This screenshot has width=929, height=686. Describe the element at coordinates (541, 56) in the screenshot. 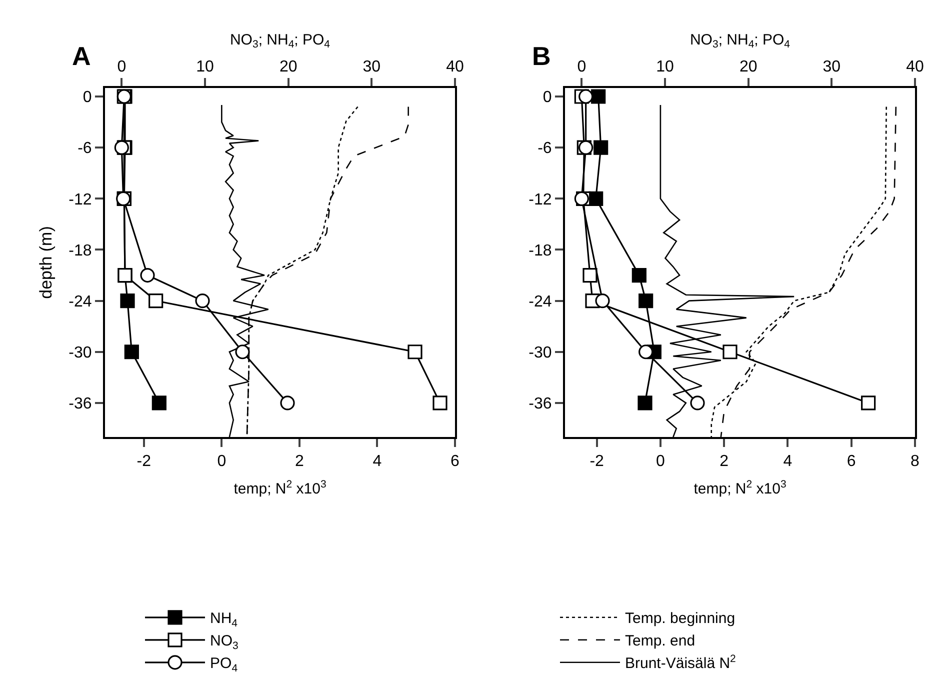

I see `chart-title: B` at that location.